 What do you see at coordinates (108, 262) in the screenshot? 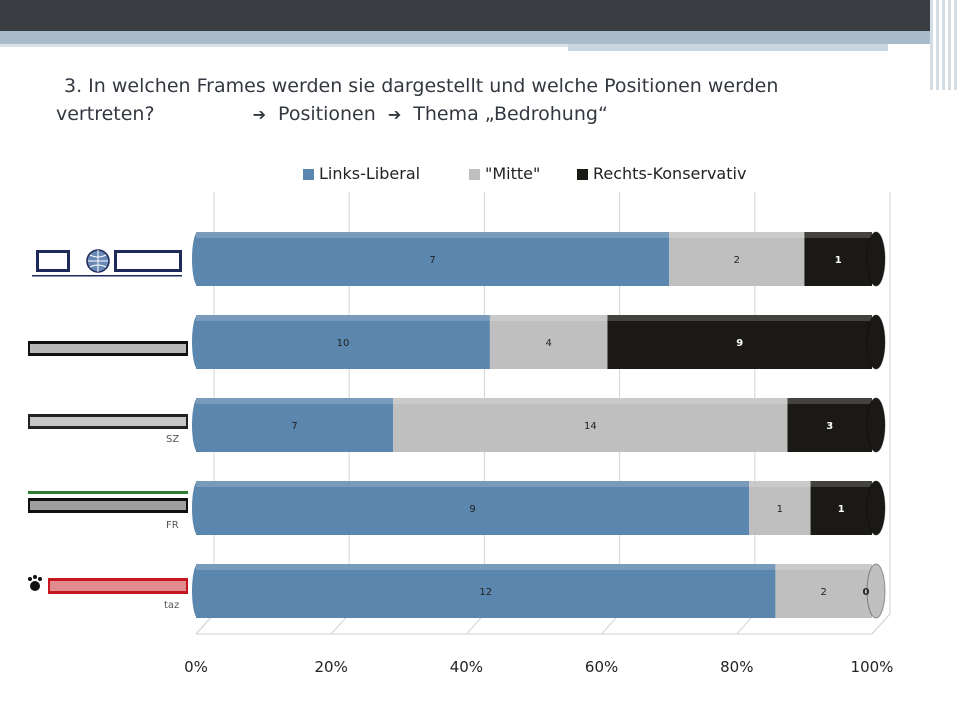
I see `logo-die-welt` at bounding box center [108, 262].